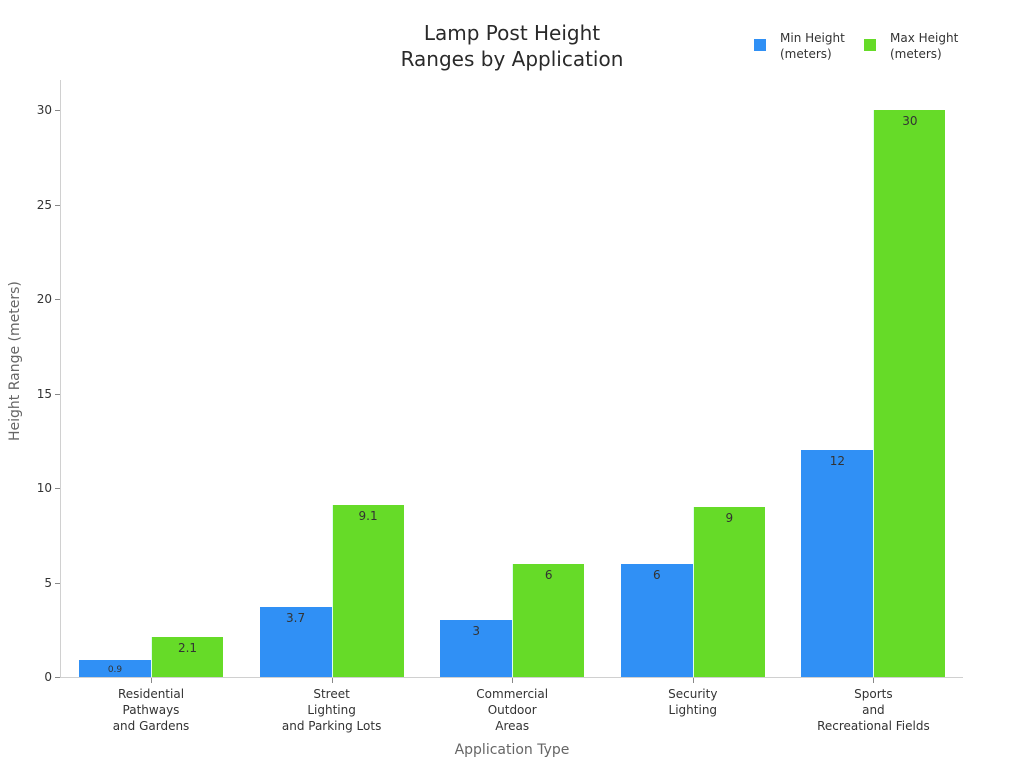  What do you see at coordinates (48, 582) in the screenshot?
I see `y-tick-label: 5` at bounding box center [48, 582].